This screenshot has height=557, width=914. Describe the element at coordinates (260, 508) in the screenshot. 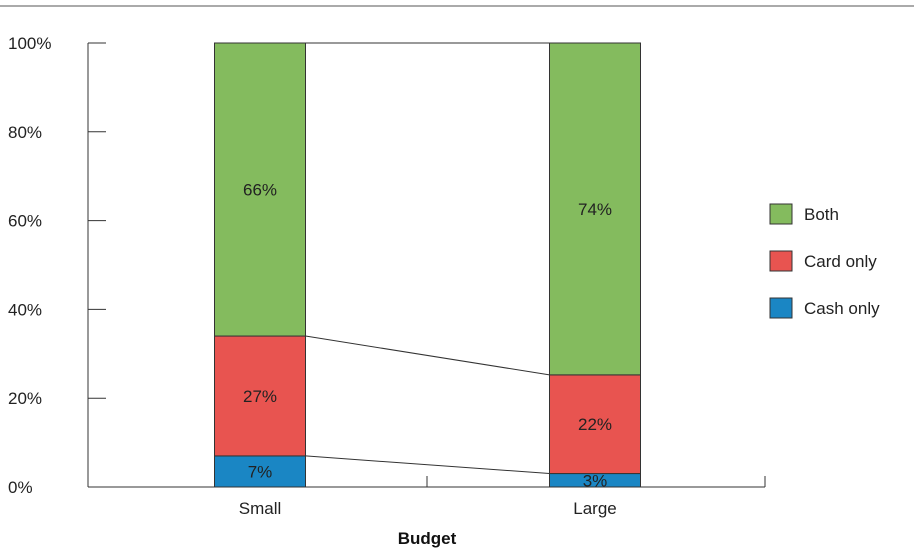

I see `x-tick-label: Small` at that location.